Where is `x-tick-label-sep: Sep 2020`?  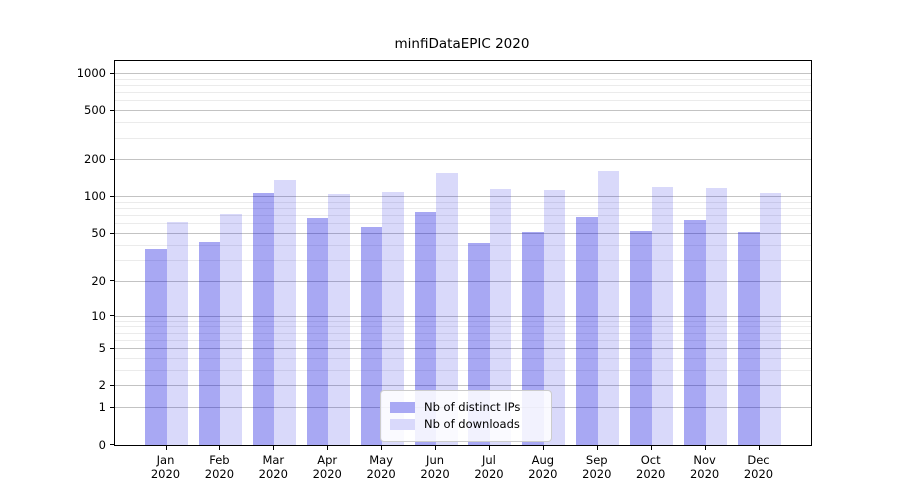
x-tick-label-sep: Sep 2020 is located at coordinates (597, 467).